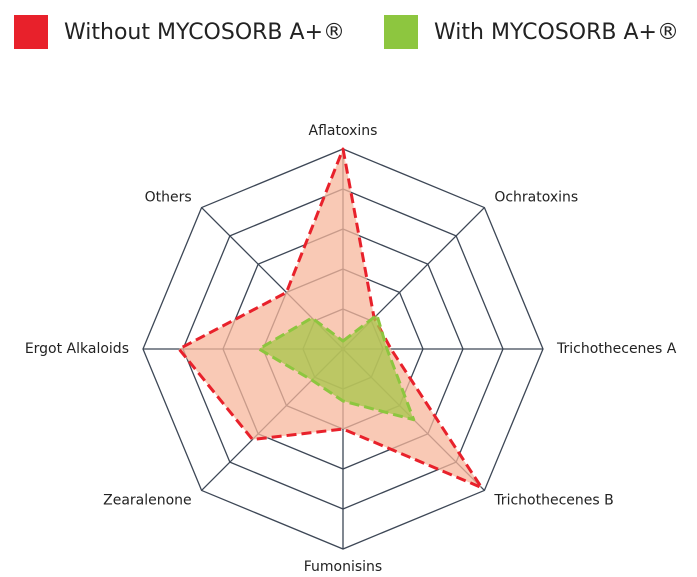  What do you see at coordinates (336, 367) in the screenshot?
I see `series-area` at bounding box center [336, 367].